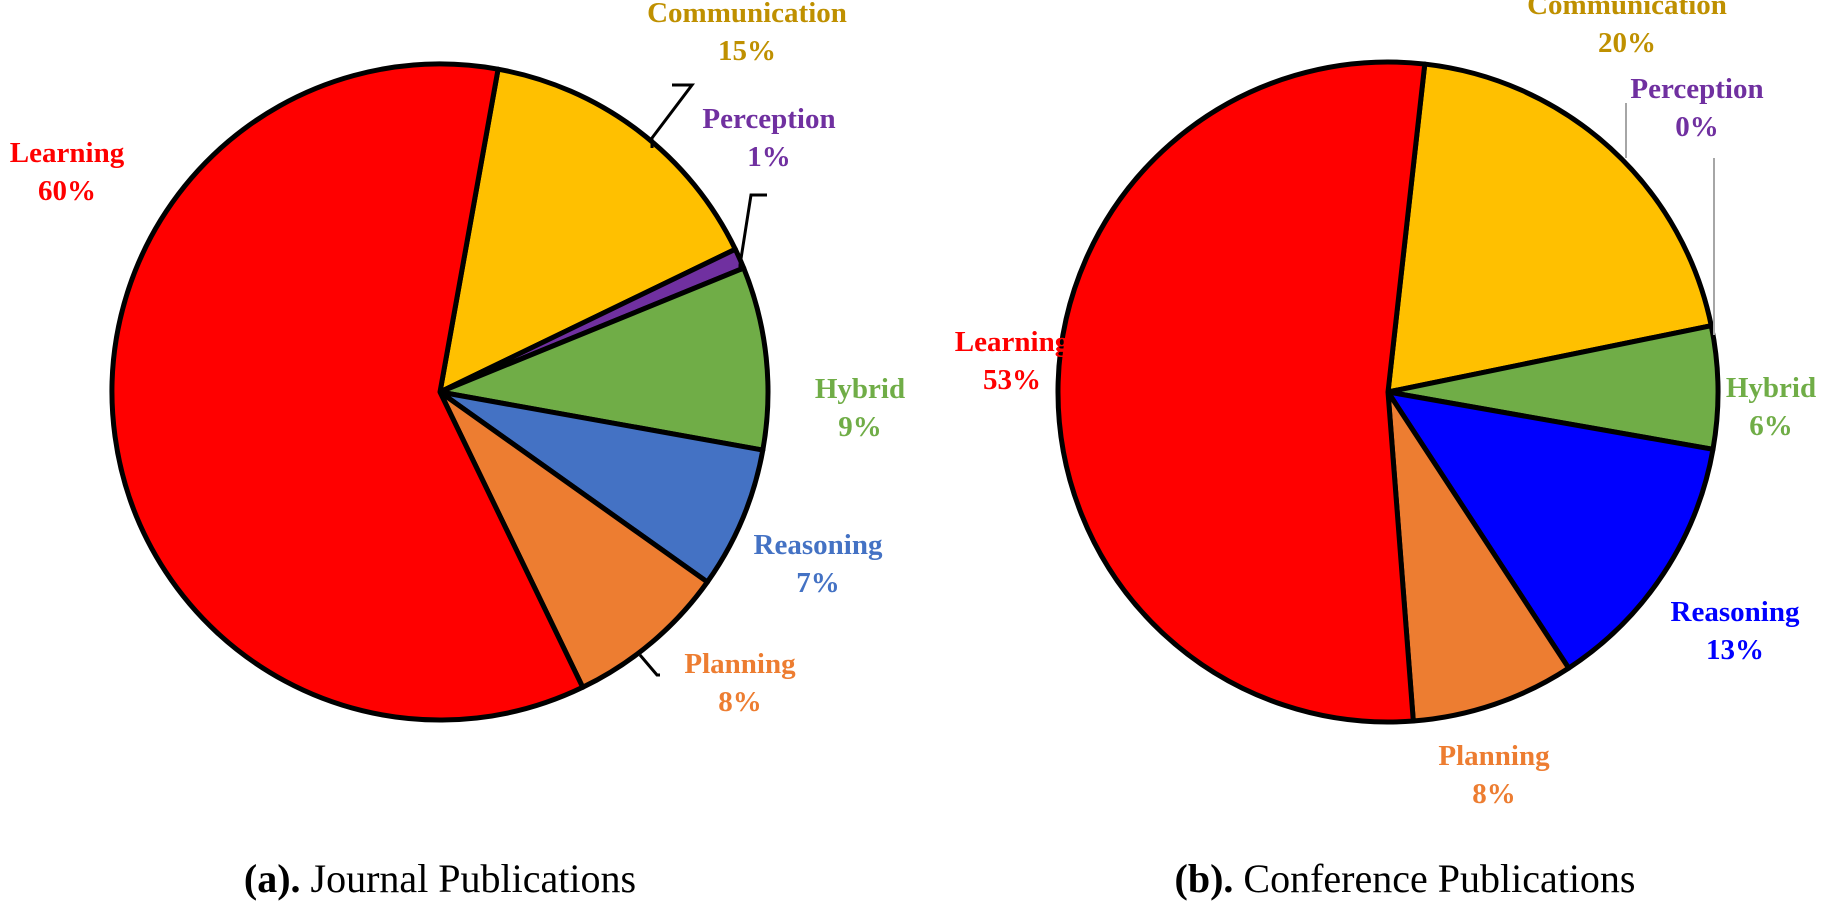 The image size is (1828, 905). I want to click on conference-label-learning-category: Learning, so click(1012, 342).